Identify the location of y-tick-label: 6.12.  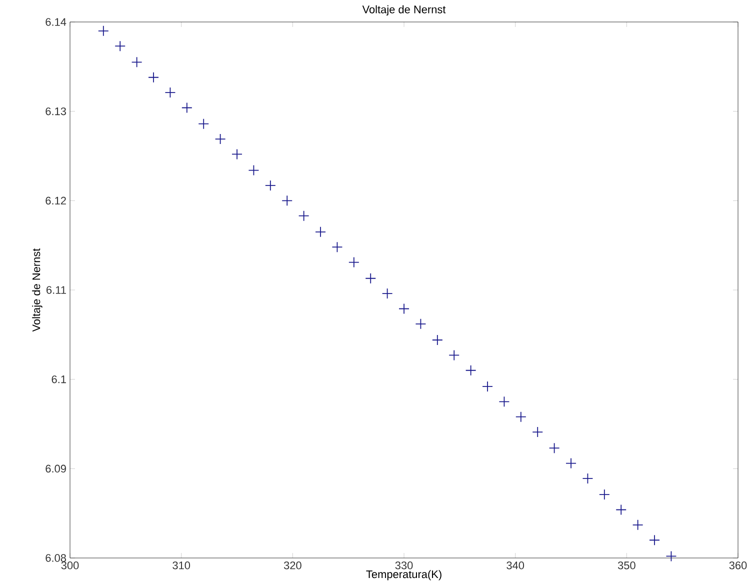
(56, 200).